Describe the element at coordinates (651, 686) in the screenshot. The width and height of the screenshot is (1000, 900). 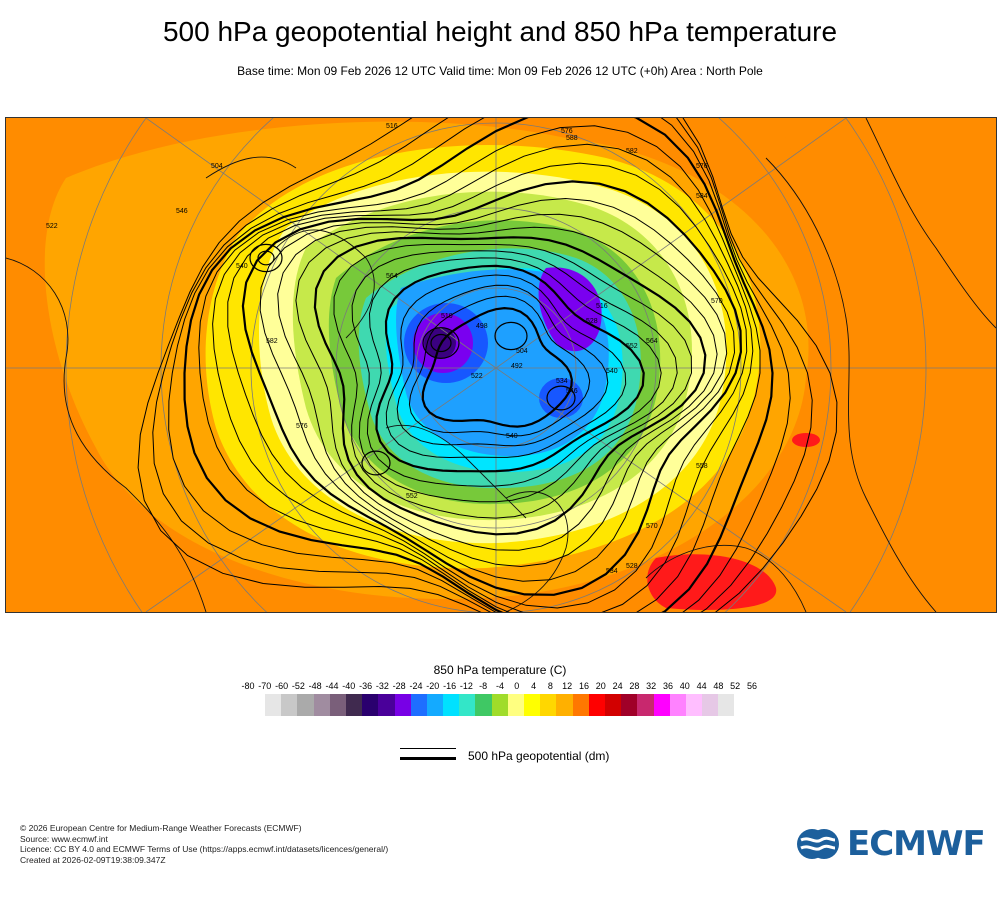
I see `colorbar-tick-label: 32` at that location.